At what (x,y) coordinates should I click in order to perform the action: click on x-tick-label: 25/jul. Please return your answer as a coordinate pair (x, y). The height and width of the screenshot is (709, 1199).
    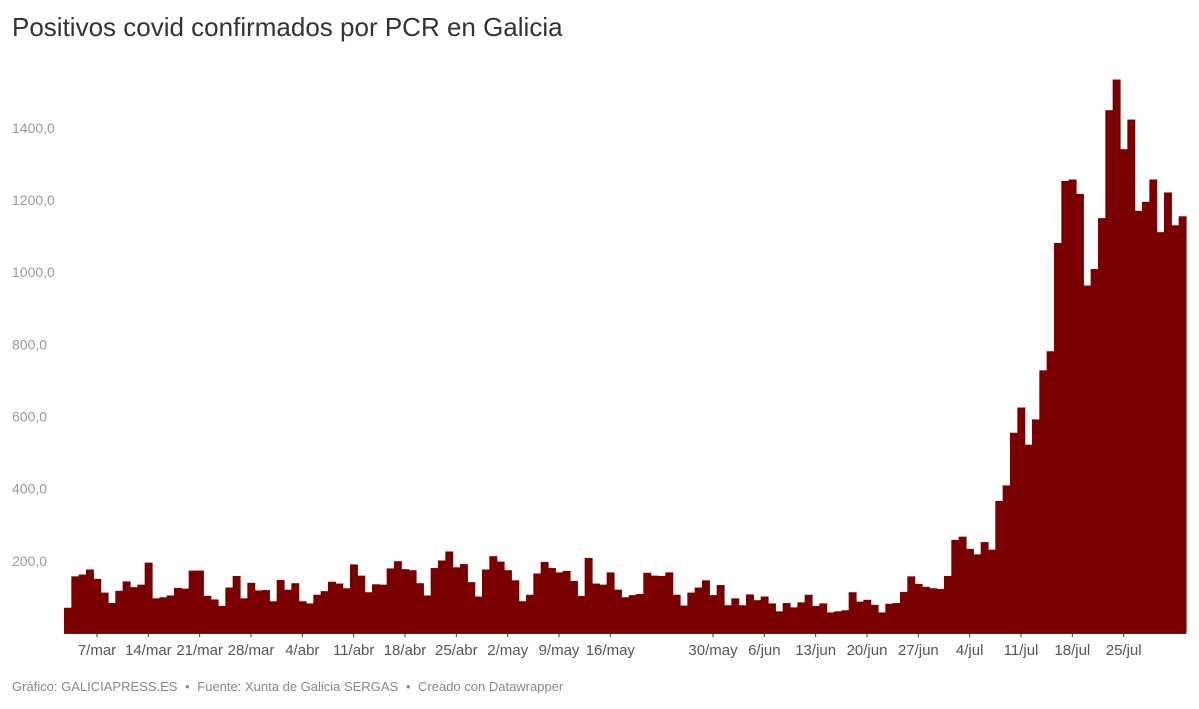
    Looking at the image, I should click on (1124, 650).